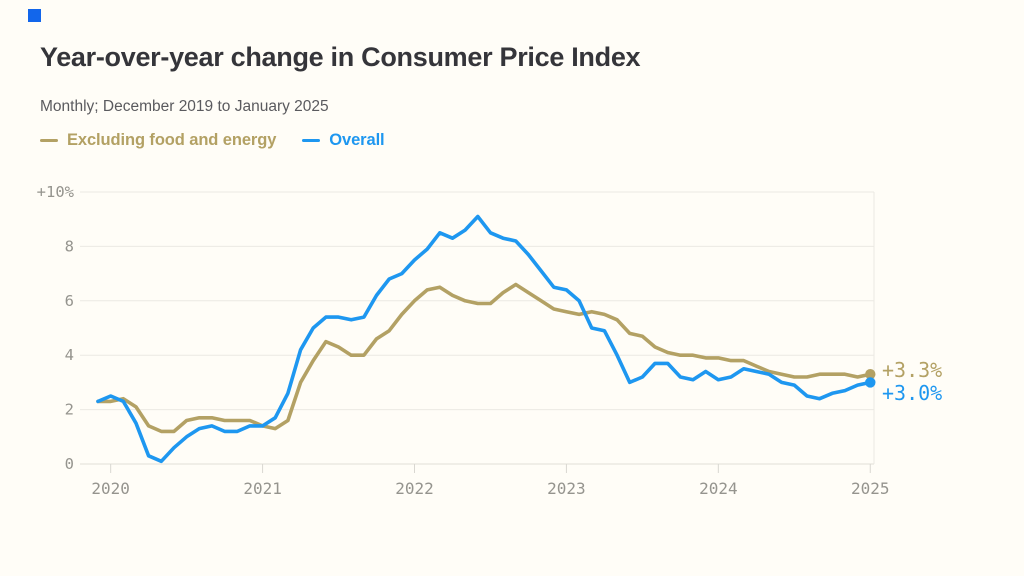 The image size is (1024, 576). I want to click on legend-swatch-excluding-food-energy, so click(49, 140).